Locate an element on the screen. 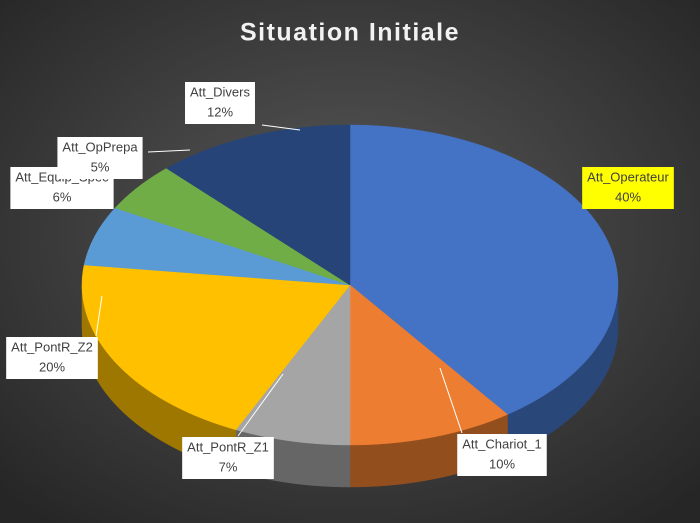 This screenshot has width=700, height=523. data-label: 7% is located at coordinates (228, 466).